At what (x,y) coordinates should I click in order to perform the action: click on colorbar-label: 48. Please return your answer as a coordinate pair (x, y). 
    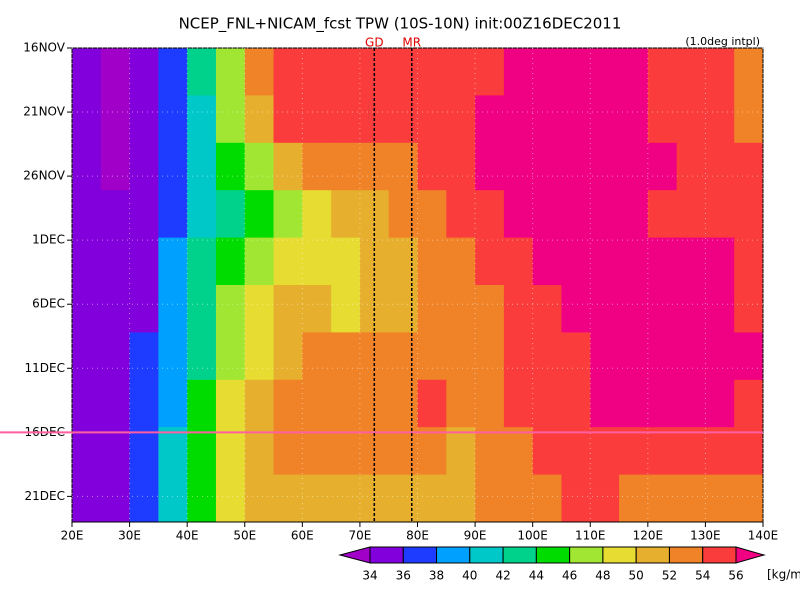
    Looking at the image, I should click on (602, 576).